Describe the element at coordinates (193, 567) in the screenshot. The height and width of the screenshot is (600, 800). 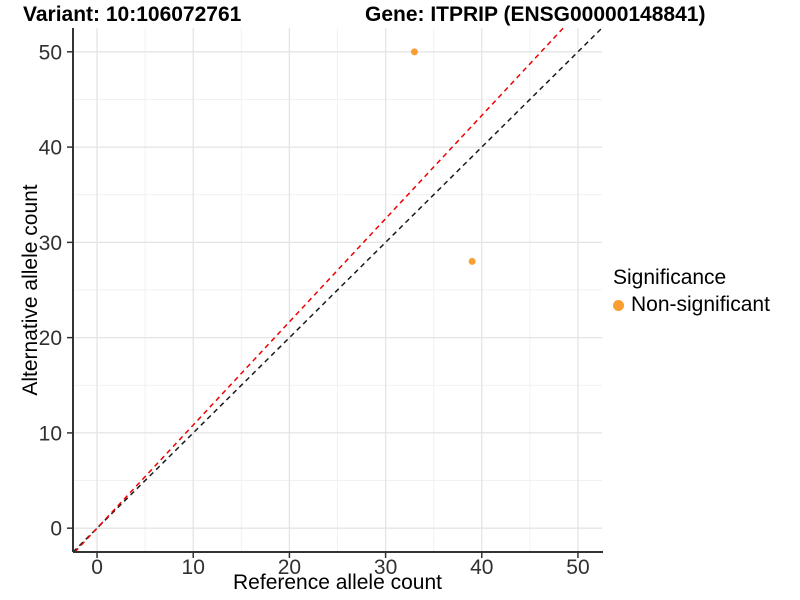
I see `x-tick-label: 10` at that location.